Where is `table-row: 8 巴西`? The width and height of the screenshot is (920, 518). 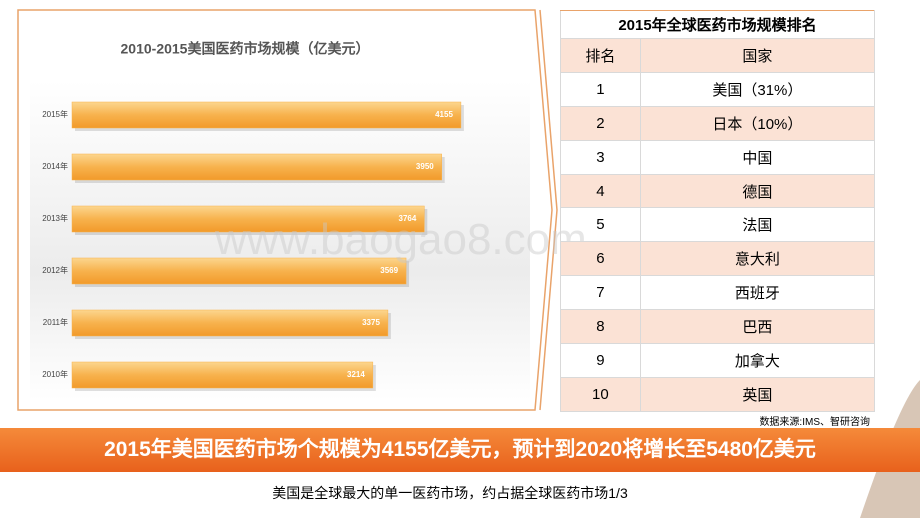 table-row: 8 巴西 is located at coordinates (718, 327).